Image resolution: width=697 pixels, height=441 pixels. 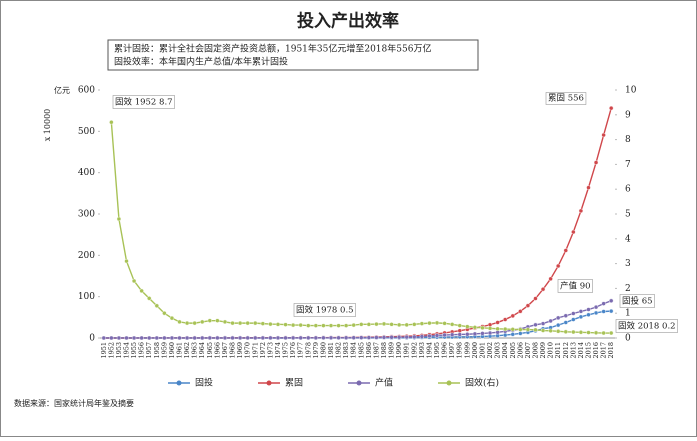 I want to click on annotation: 固效 1952 8.7, so click(x=143, y=102).